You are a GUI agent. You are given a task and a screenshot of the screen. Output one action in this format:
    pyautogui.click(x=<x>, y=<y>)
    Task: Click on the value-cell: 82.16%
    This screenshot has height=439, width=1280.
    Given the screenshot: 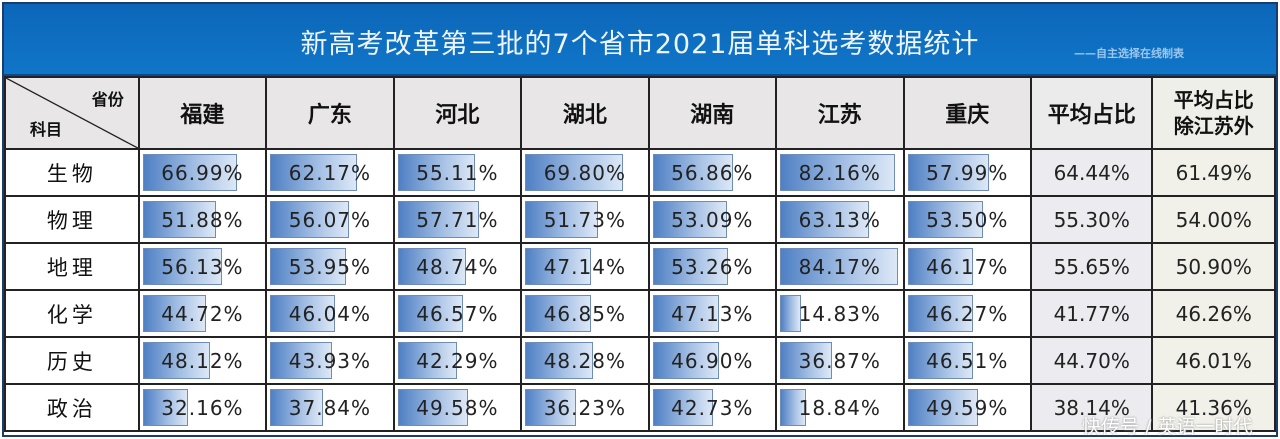 What is the action you would take?
    pyautogui.click(x=840, y=172)
    